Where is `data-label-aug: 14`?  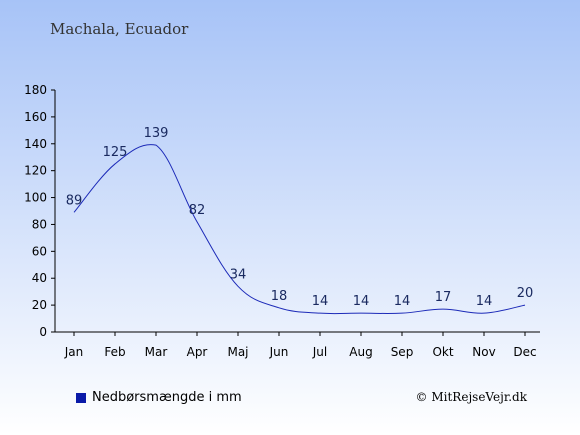 data-label-aug: 14 is located at coordinates (361, 301).